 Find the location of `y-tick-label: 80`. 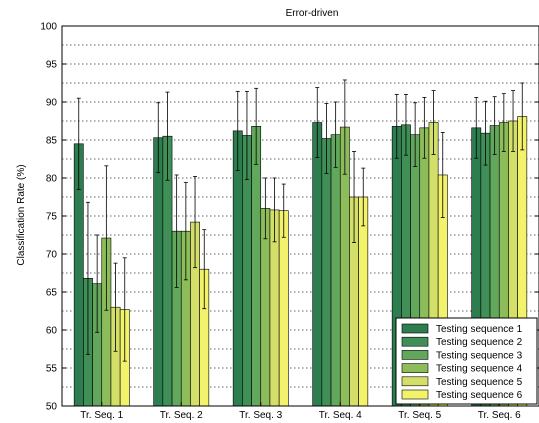

y-tick-label: 80 is located at coordinates (52, 179).